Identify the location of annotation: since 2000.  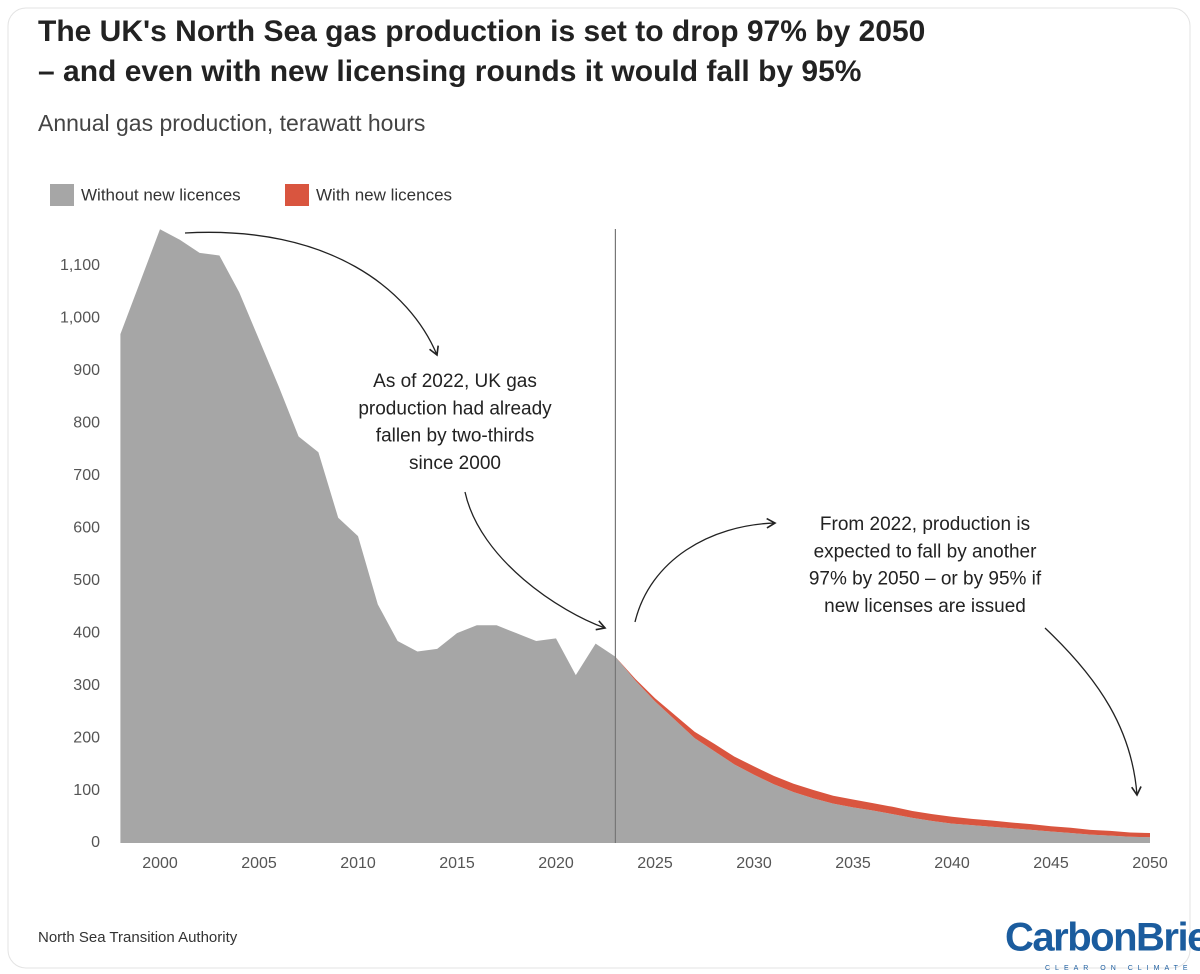
(455, 463).